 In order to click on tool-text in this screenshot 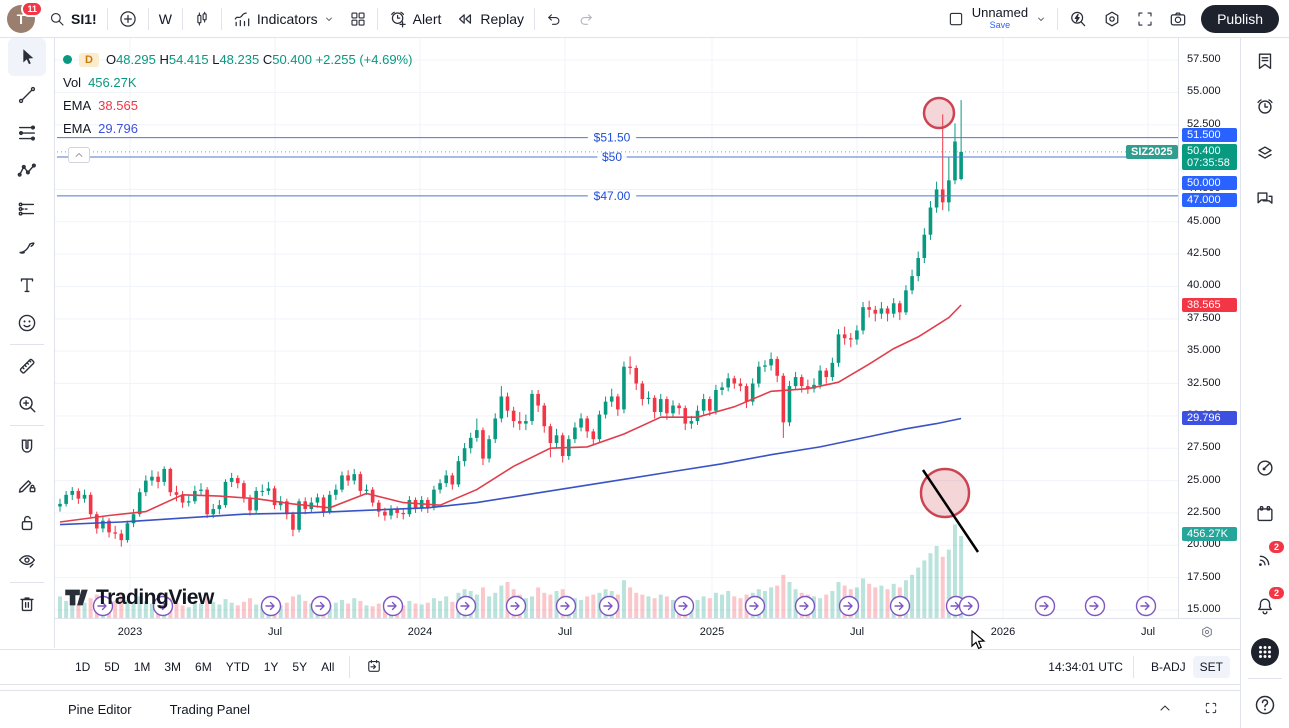, I will do `click(27, 285)`.